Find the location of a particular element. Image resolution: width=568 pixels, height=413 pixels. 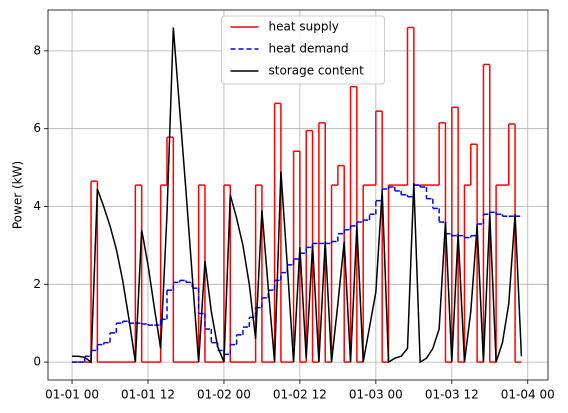

x-tick-label: 01-03 00 is located at coordinates (376, 395).